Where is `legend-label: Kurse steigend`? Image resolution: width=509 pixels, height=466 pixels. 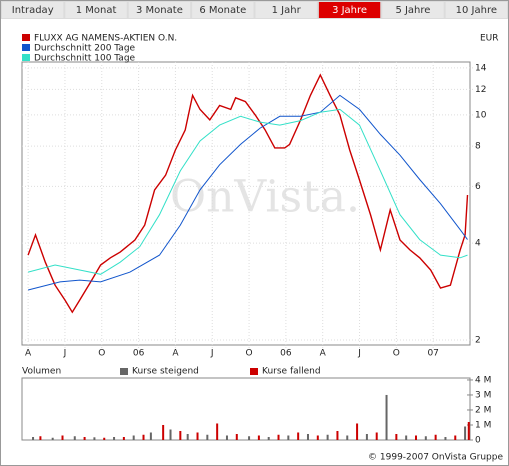 legend-label: Kurse steigend is located at coordinates (165, 372).